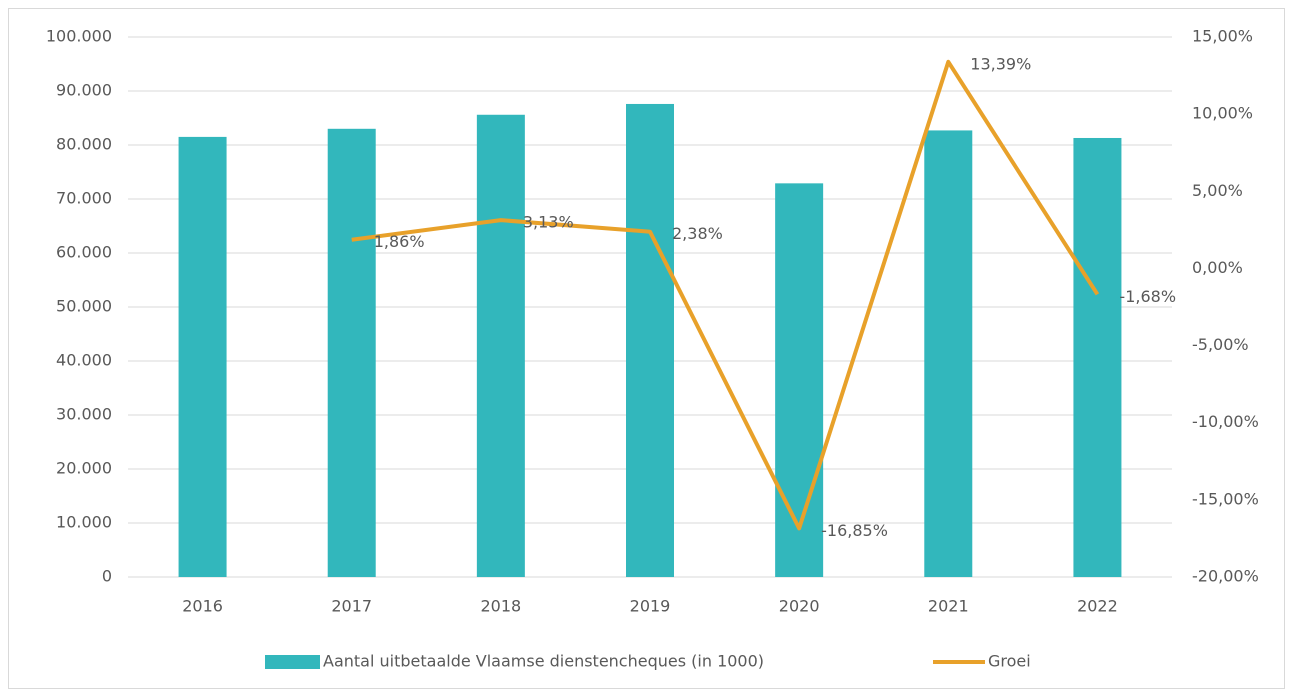  Describe the element at coordinates (1222, 36) in the screenshot. I see `y2-tick-label: 15,00%` at that location.